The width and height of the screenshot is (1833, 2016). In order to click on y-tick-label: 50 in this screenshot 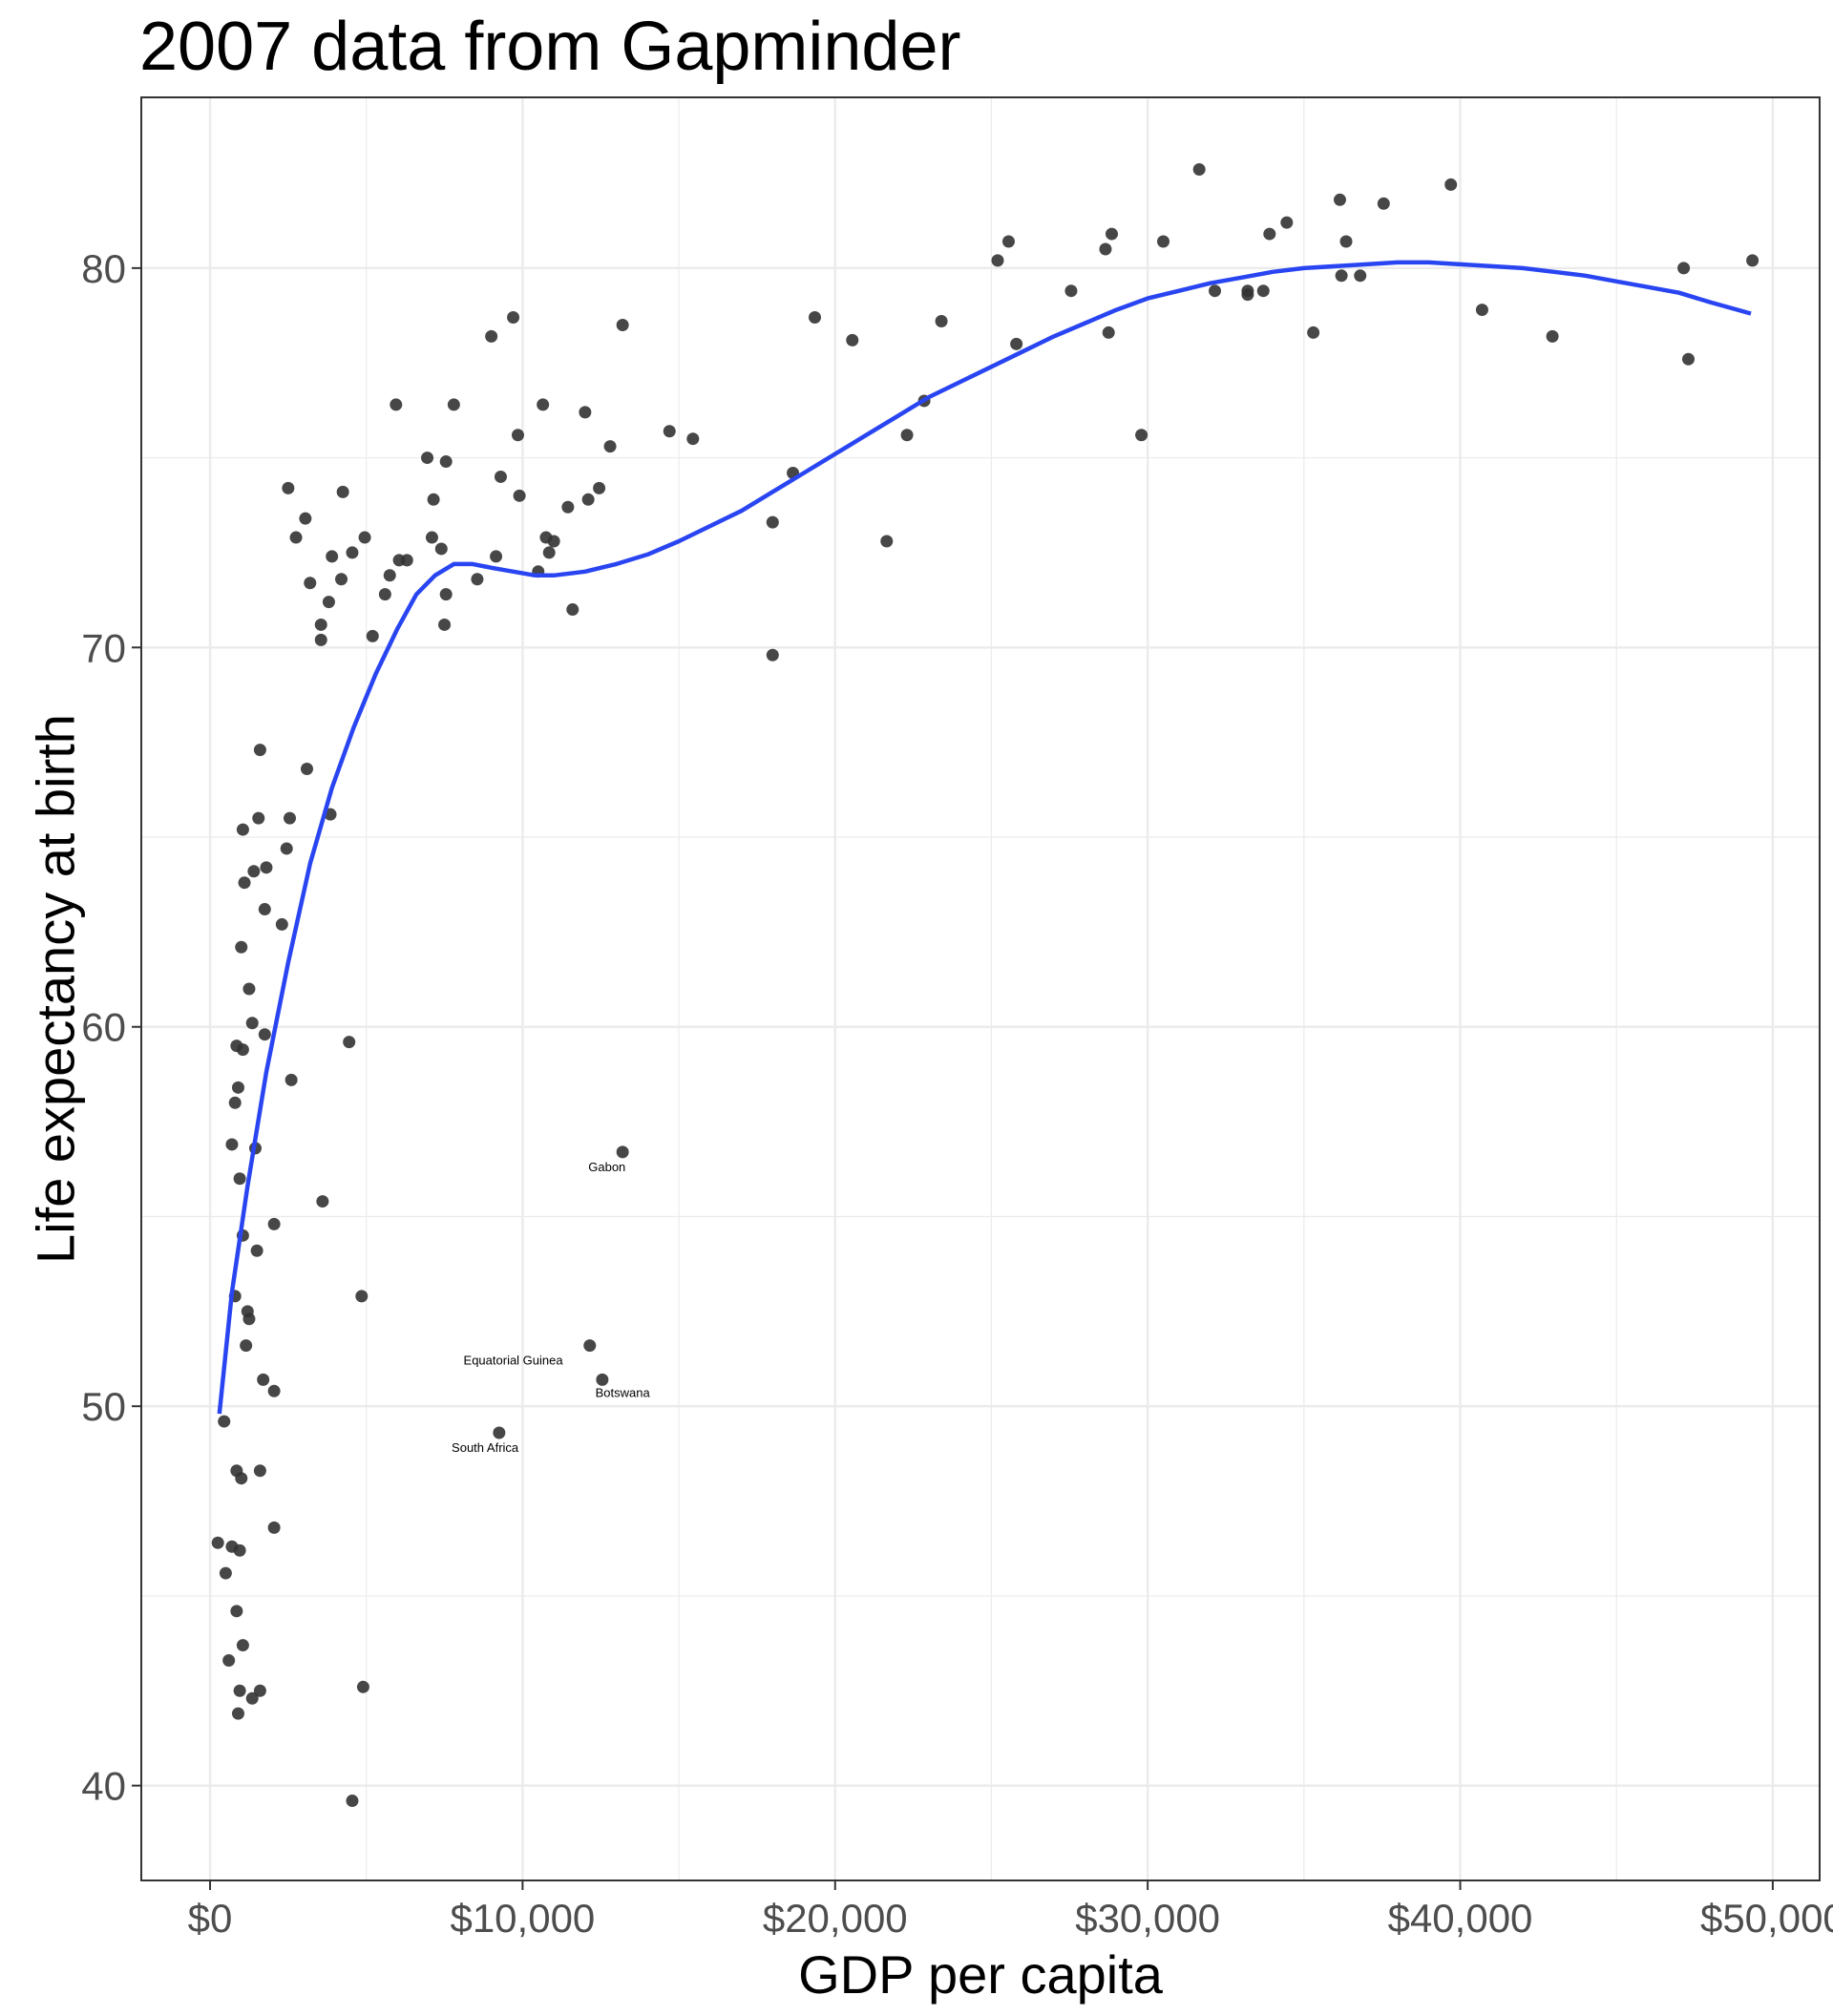, I will do `click(103, 1407)`.